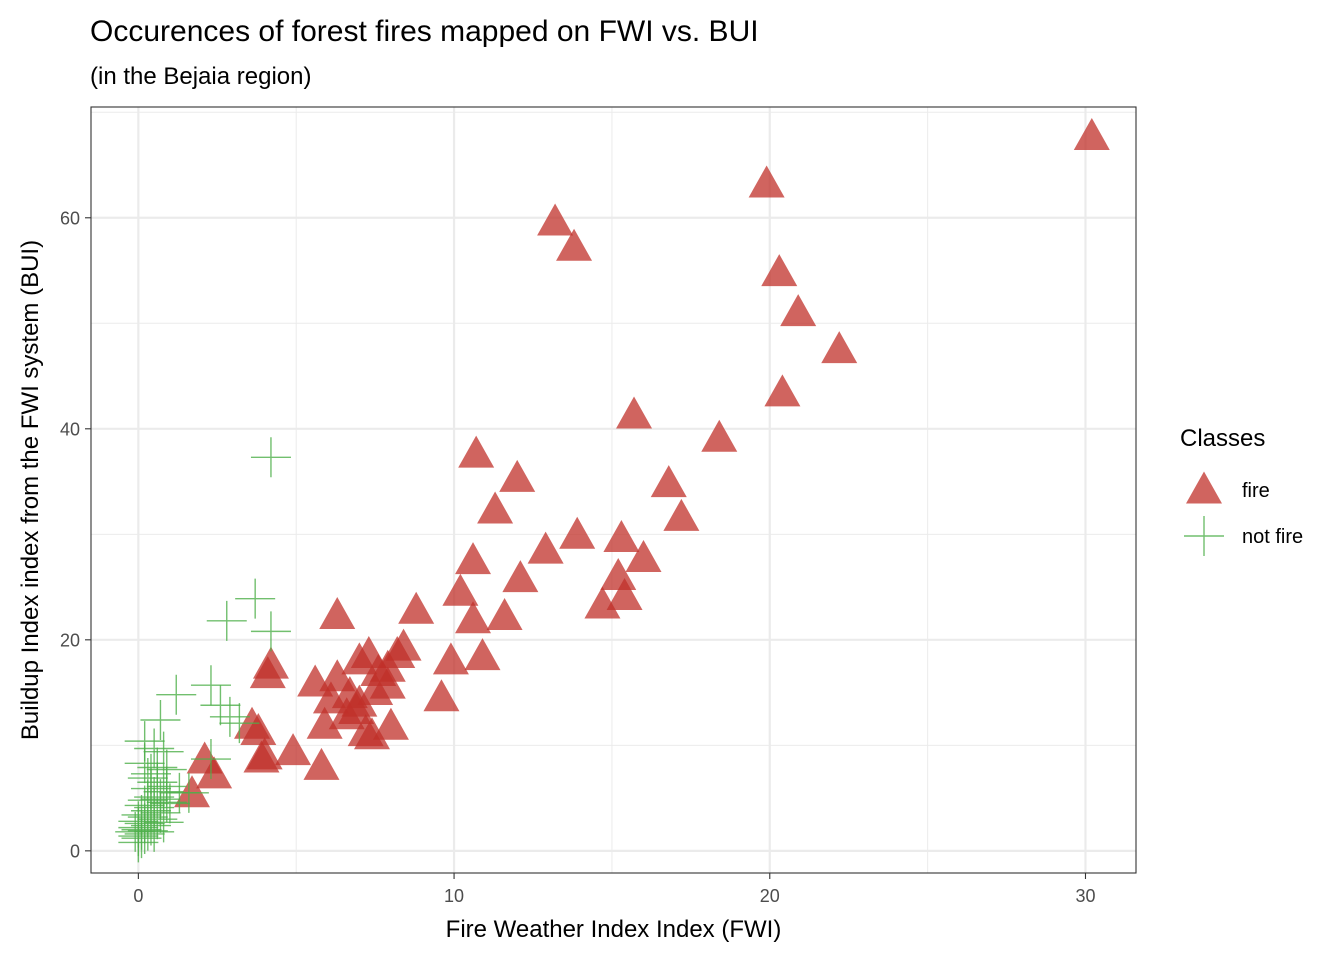 The image size is (1344, 960). I want to click on legend-items: fire not fire, so click(1243, 513).